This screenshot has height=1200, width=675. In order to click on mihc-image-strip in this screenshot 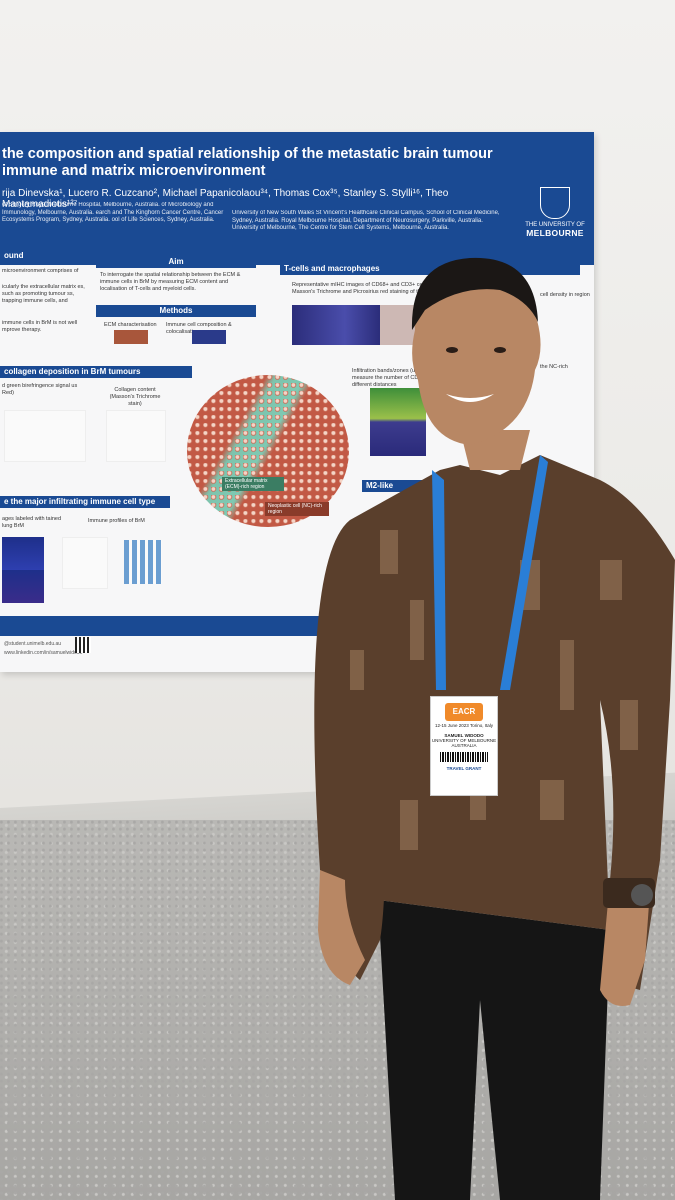, I will do `click(336, 325)`.